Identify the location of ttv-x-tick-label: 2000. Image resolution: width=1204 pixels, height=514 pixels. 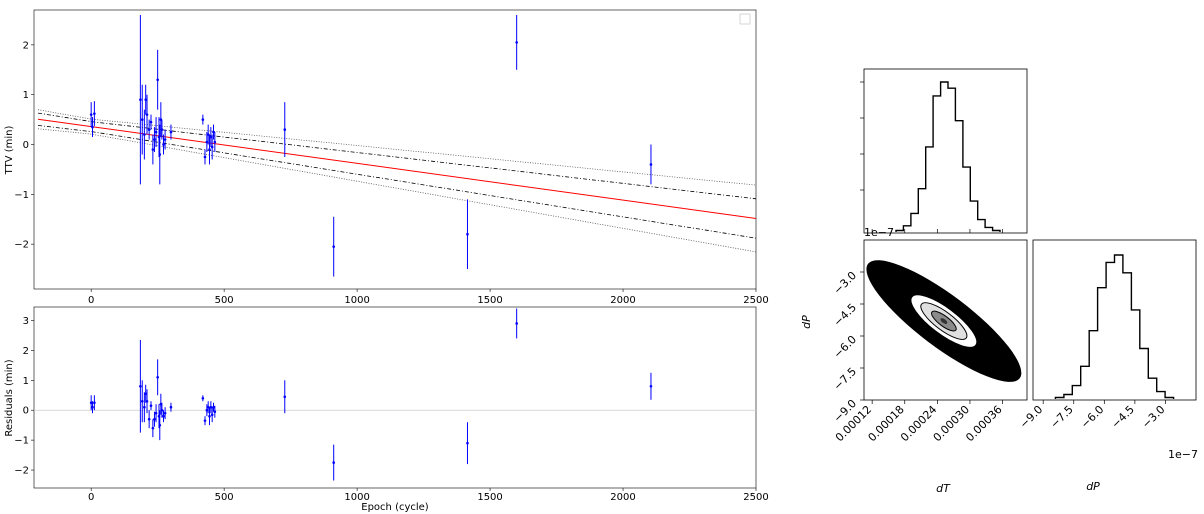
(622, 300).